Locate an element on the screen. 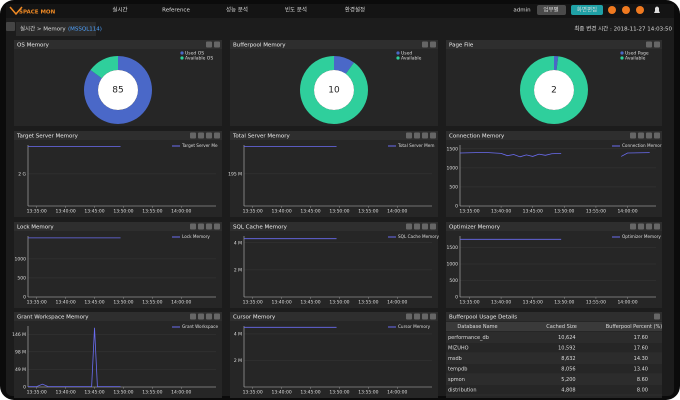 This screenshot has height=400, width=680. y-tick-label: 146 M is located at coordinates (19, 335).